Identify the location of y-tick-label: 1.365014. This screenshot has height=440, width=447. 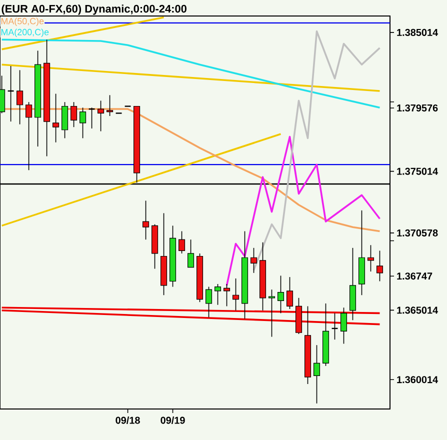
(417, 310).